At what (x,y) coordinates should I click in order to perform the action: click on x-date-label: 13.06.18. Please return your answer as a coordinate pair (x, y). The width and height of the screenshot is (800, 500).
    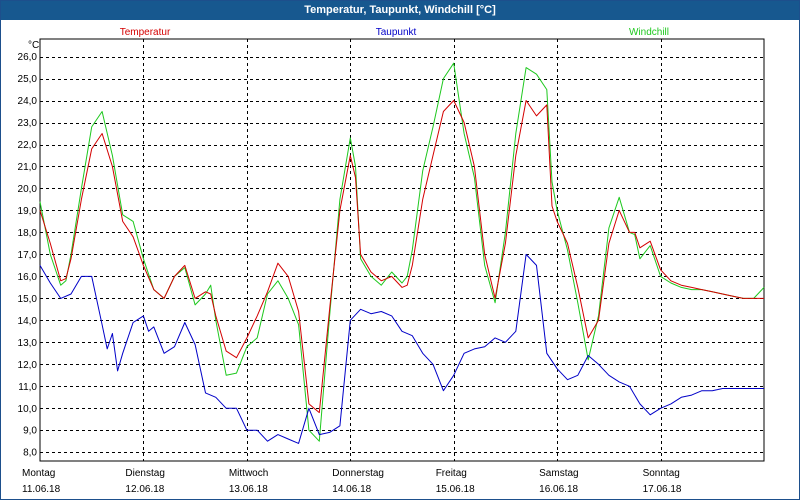
    Looking at the image, I should click on (248, 489).